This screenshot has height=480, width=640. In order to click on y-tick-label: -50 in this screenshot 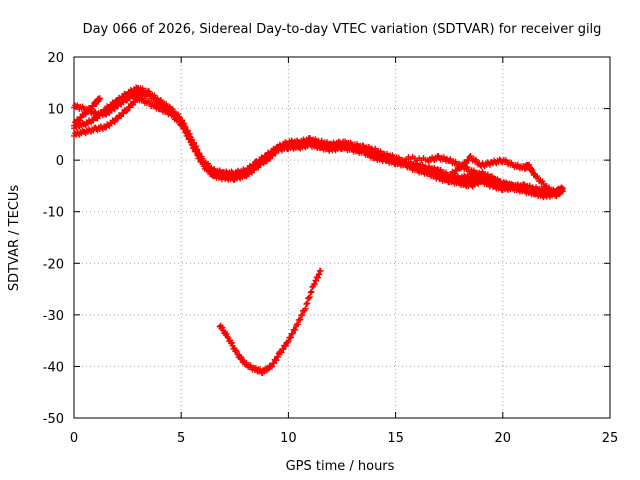, I will do `click(53, 419)`.